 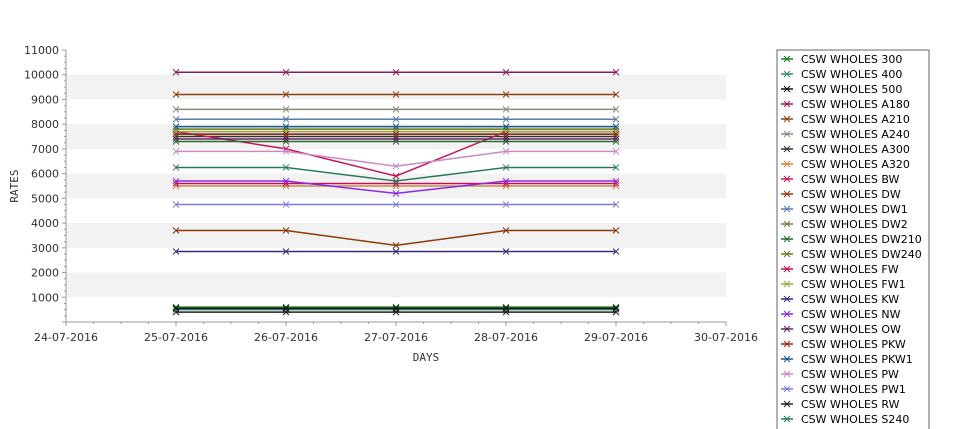 I want to click on legend-label: CSW WHOLES A300, so click(x=855, y=149).